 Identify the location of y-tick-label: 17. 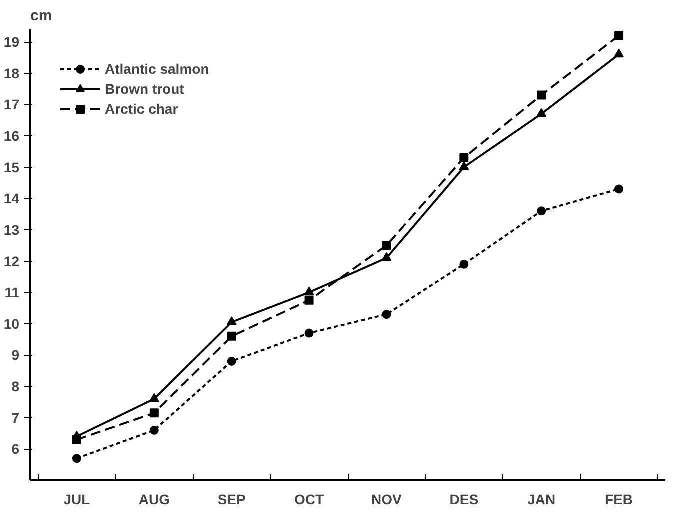
(12, 104).